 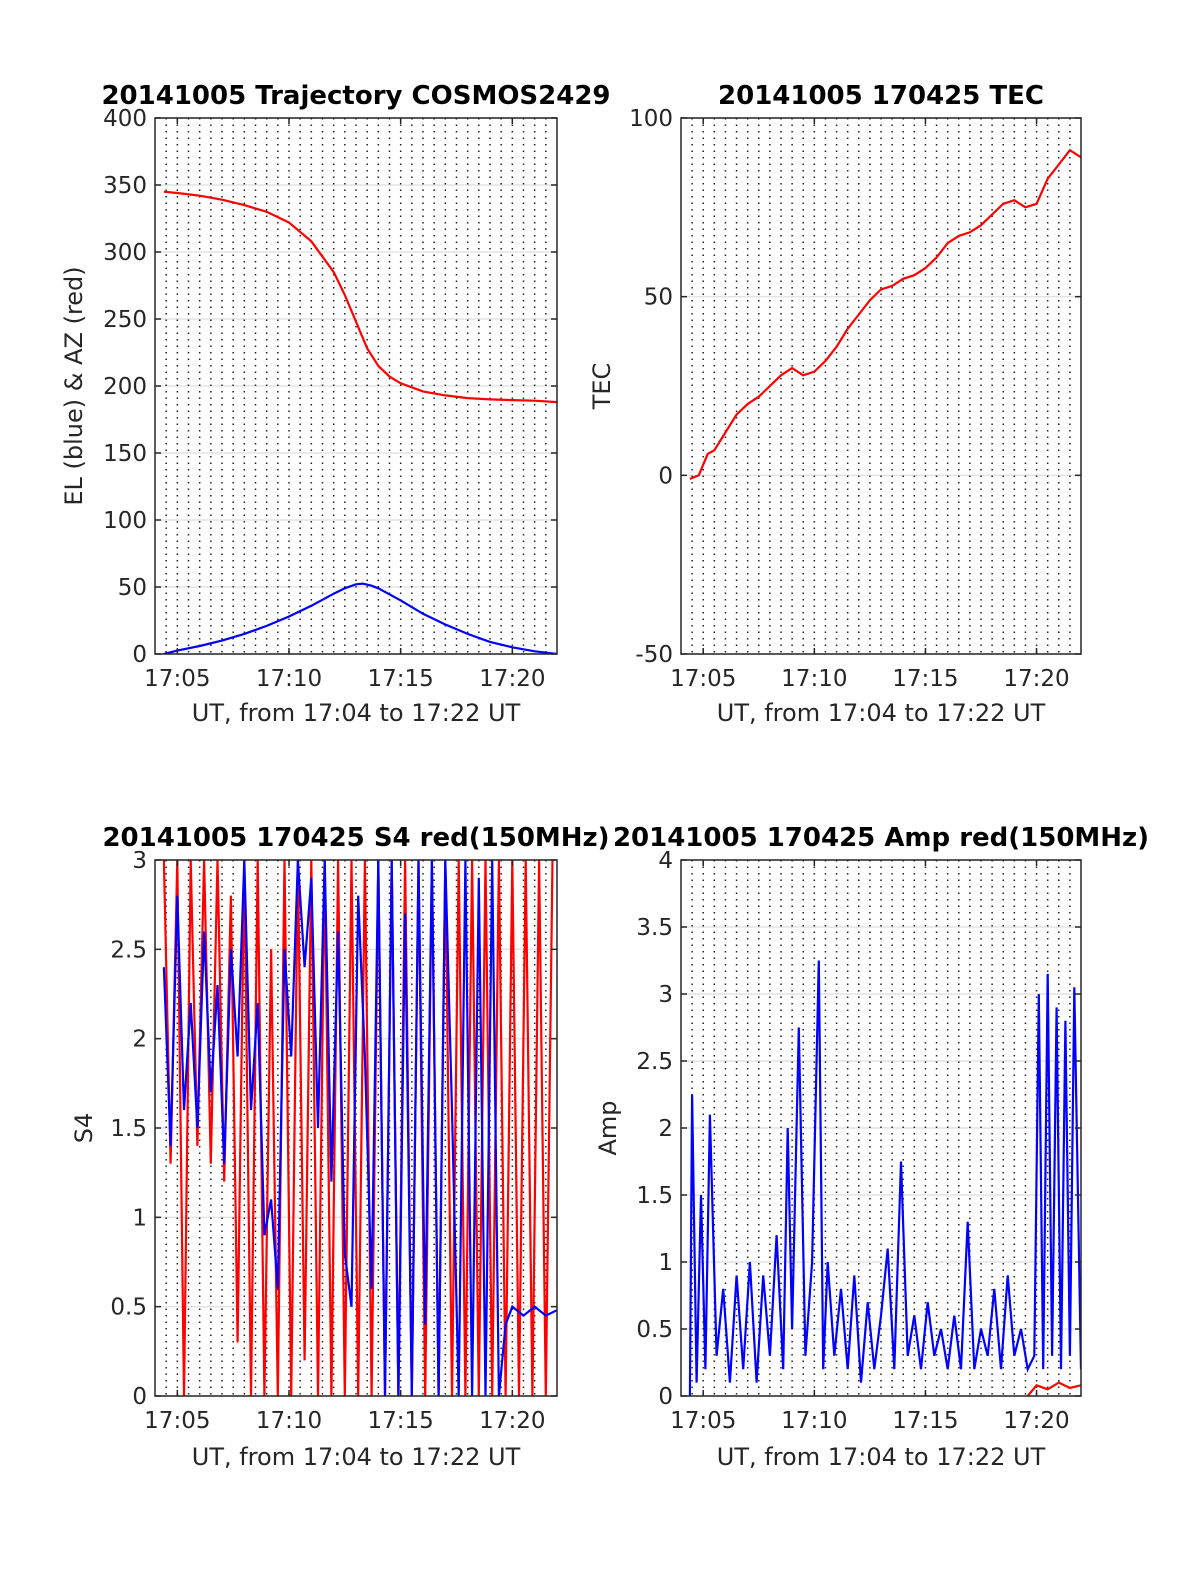 What do you see at coordinates (602, 387) in the screenshot?
I see `y-axis-label: TEC` at bounding box center [602, 387].